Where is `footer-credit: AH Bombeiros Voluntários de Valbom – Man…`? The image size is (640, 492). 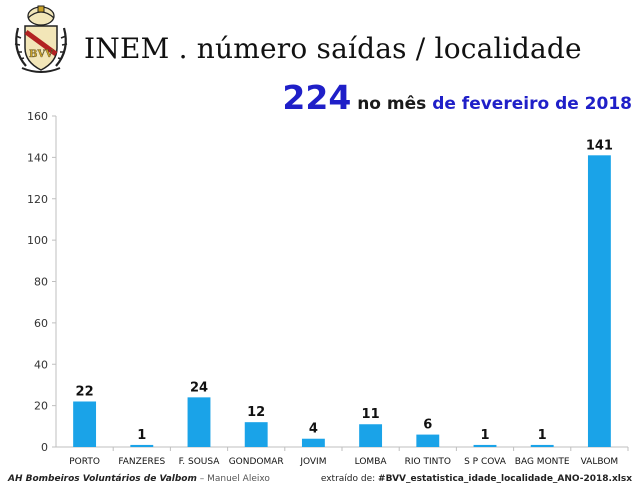 footer-credit: AH Bombeiros Voluntários de Valbom – Man… is located at coordinates (139, 479).